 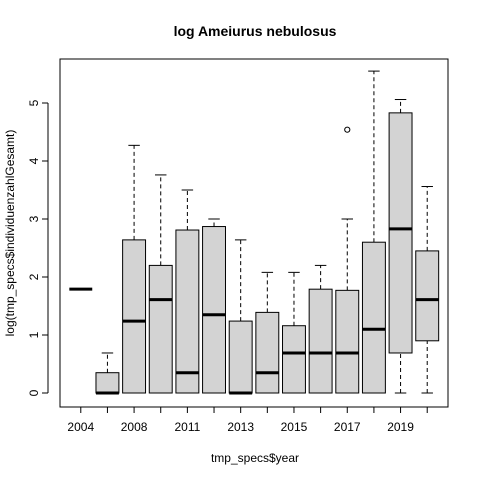 I want to click on x-tick-label: 2004, so click(x=80, y=427).